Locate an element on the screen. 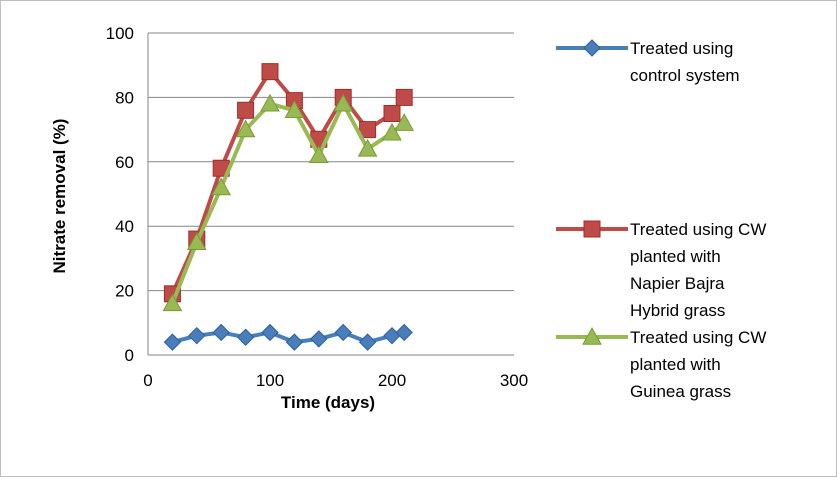 Image resolution: width=837 pixels, height=482 pixels. legend-label-2-line-1: planted with is located at coordinates (675, 364).